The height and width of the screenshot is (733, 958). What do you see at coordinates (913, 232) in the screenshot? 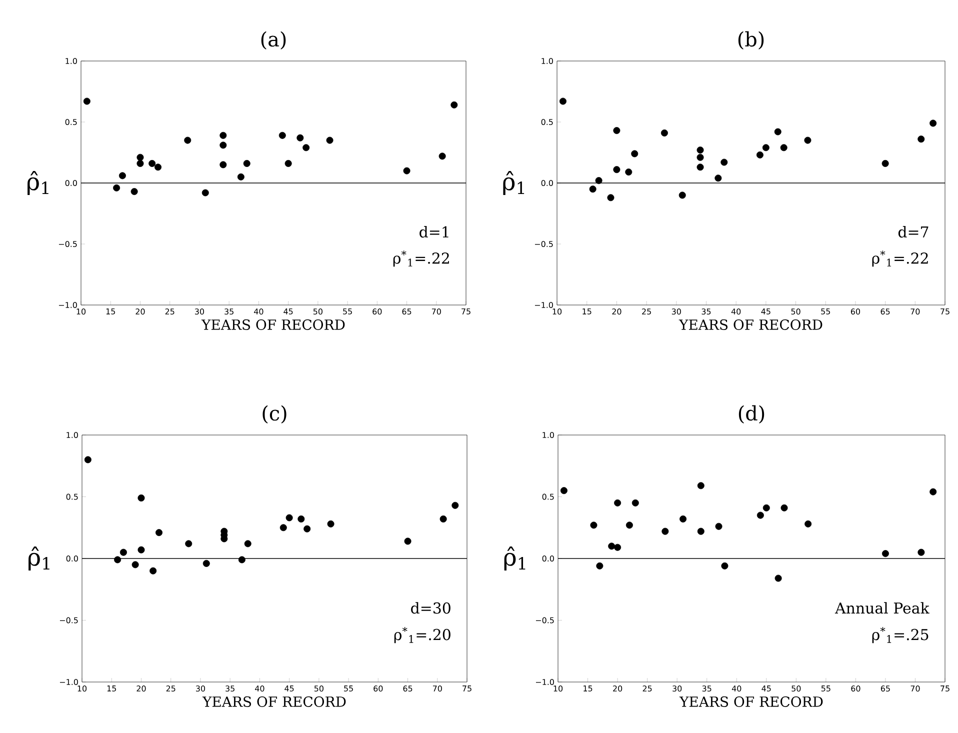
I see `annotation: d=7` at bounding box center [913, 232].